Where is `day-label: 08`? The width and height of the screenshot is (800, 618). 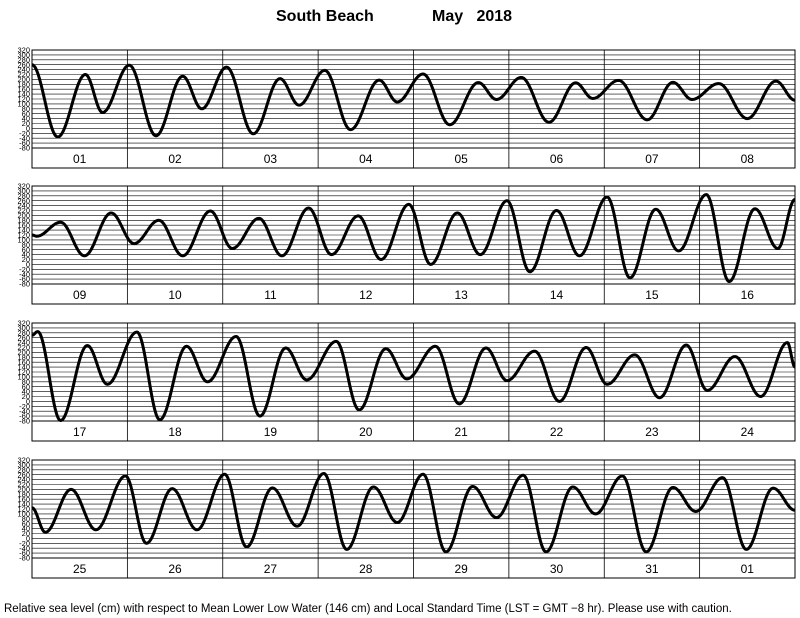 day-label: 08 is located at coordinates (748, 159).